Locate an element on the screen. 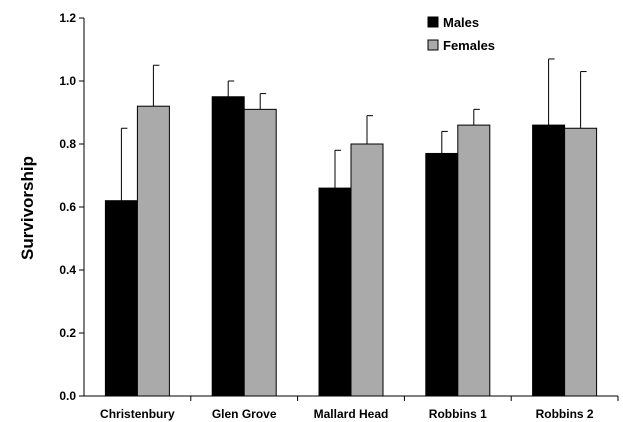 This screenshot has height=422, width=623. y-tick-label: 1.2 is located at coordinates (67, 18).